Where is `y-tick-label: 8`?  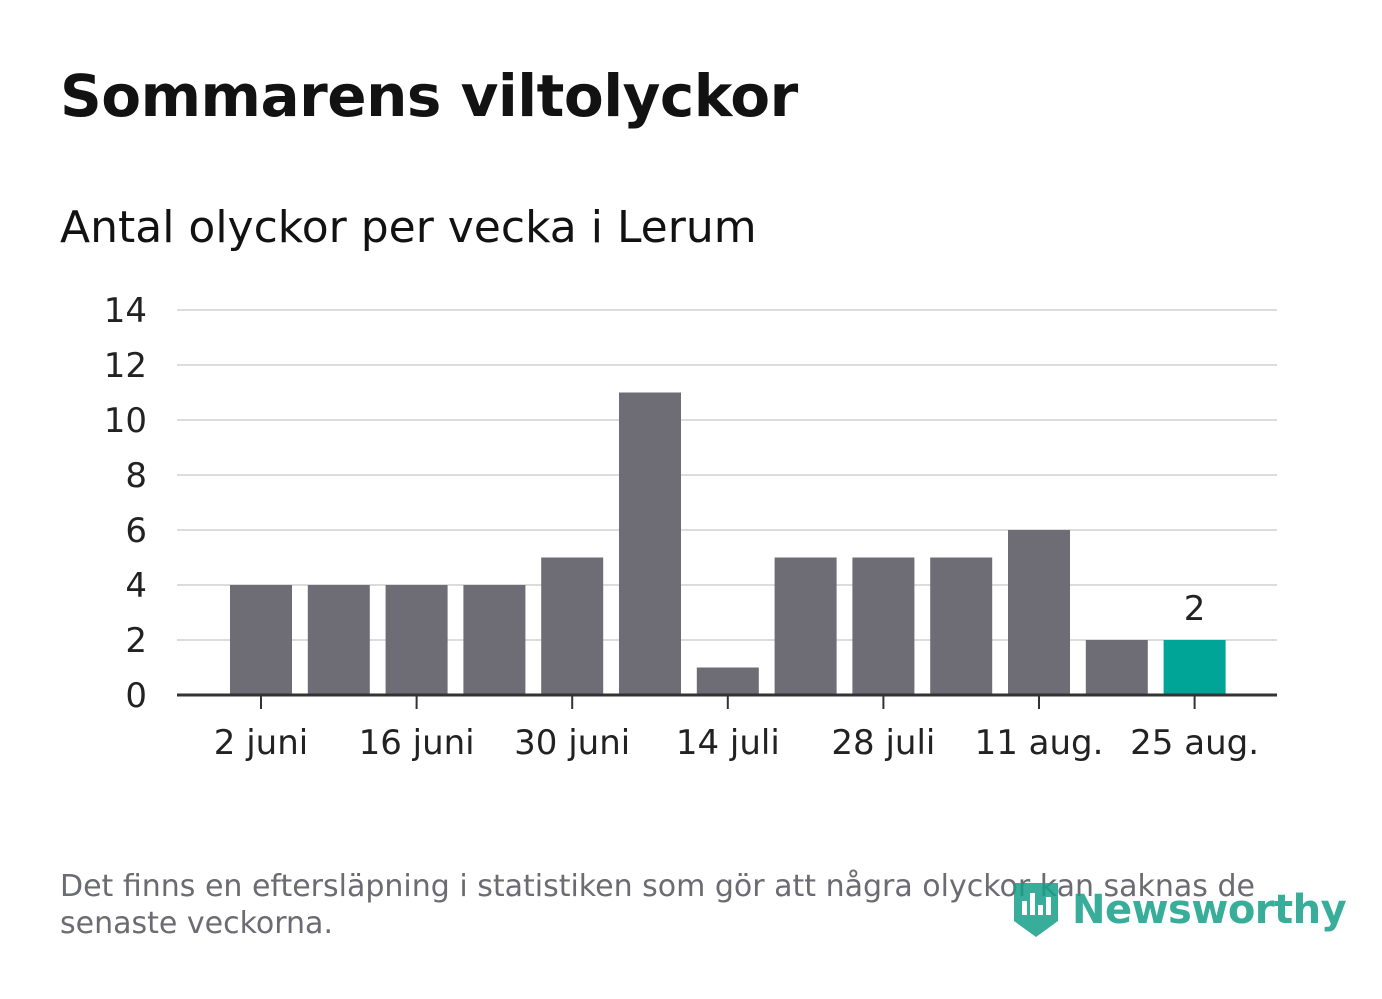 y-tick-label: 8 is located at coordinates (136, 476).